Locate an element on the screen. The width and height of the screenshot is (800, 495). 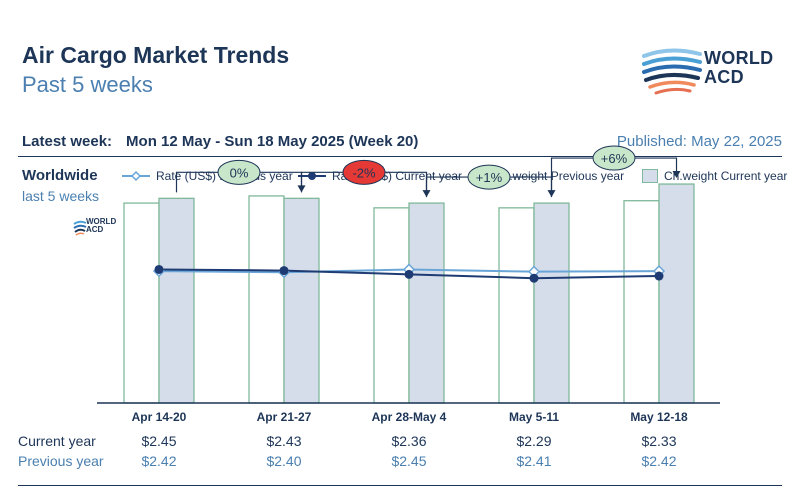
logo-text: WORLD ACD is located at coordinates (738, 68).